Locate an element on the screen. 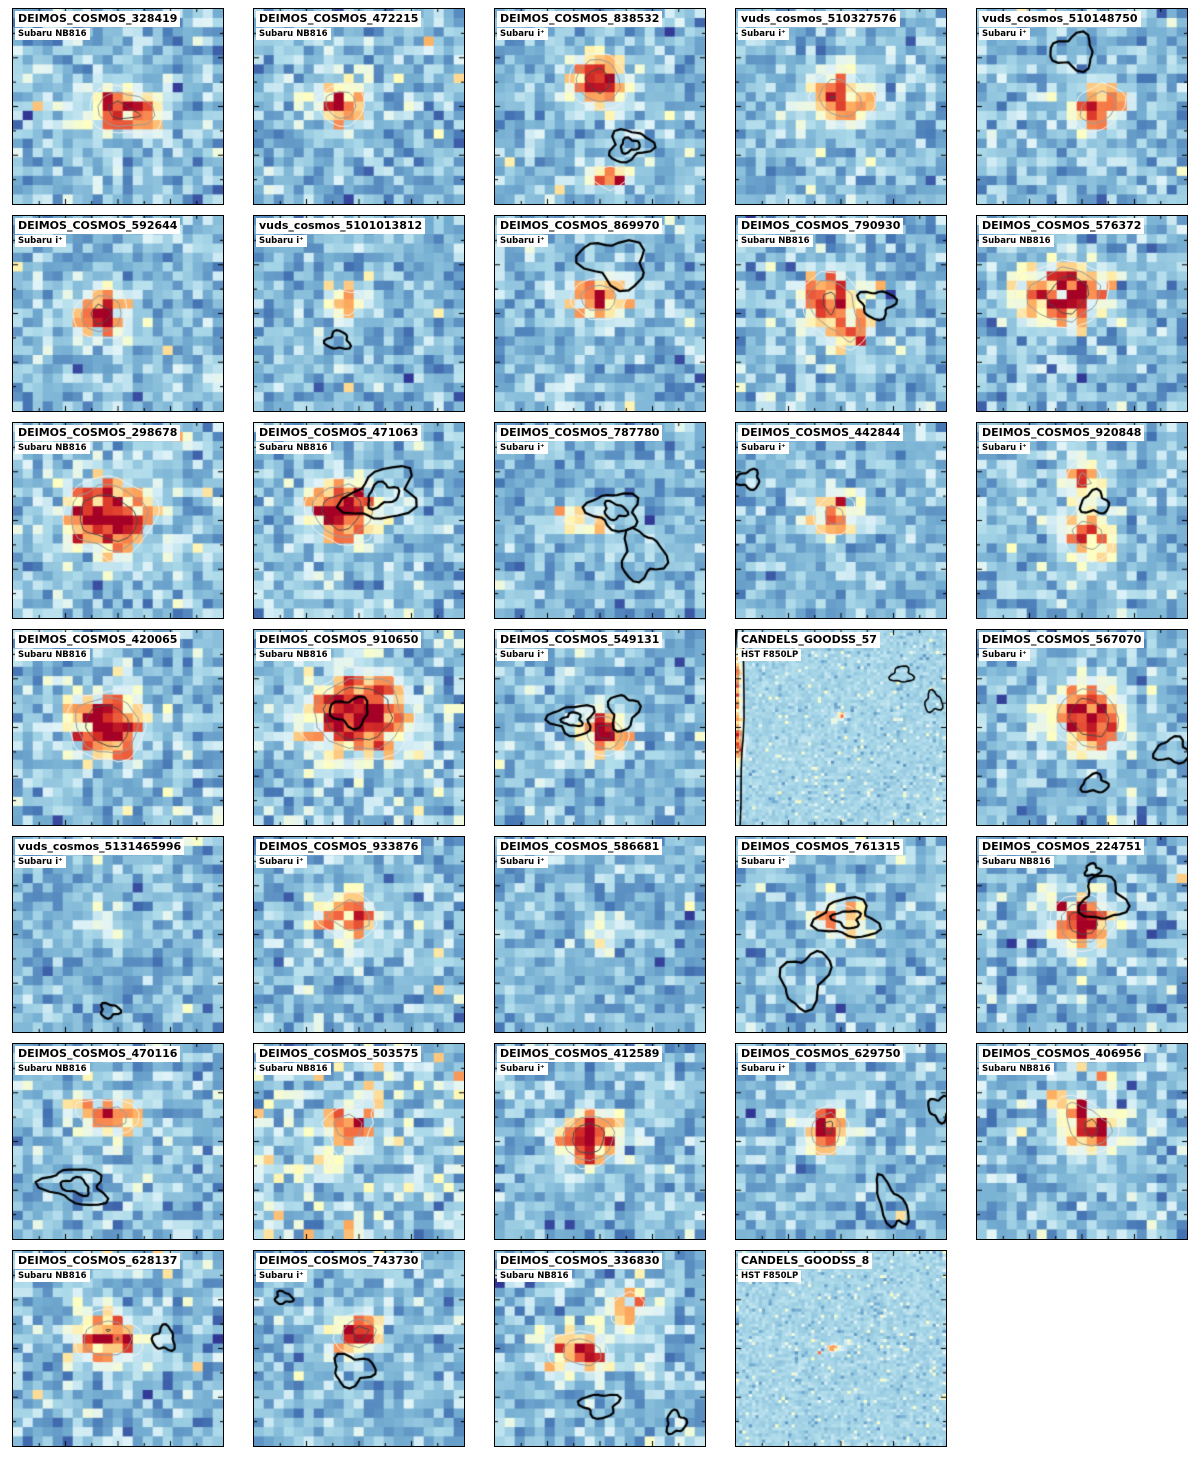 Image resolution: width=1200 pixels, height=1458 pixels. panel-title: DEIMOS_COSMOS_406956 is located at coordinates (1062, 1054).